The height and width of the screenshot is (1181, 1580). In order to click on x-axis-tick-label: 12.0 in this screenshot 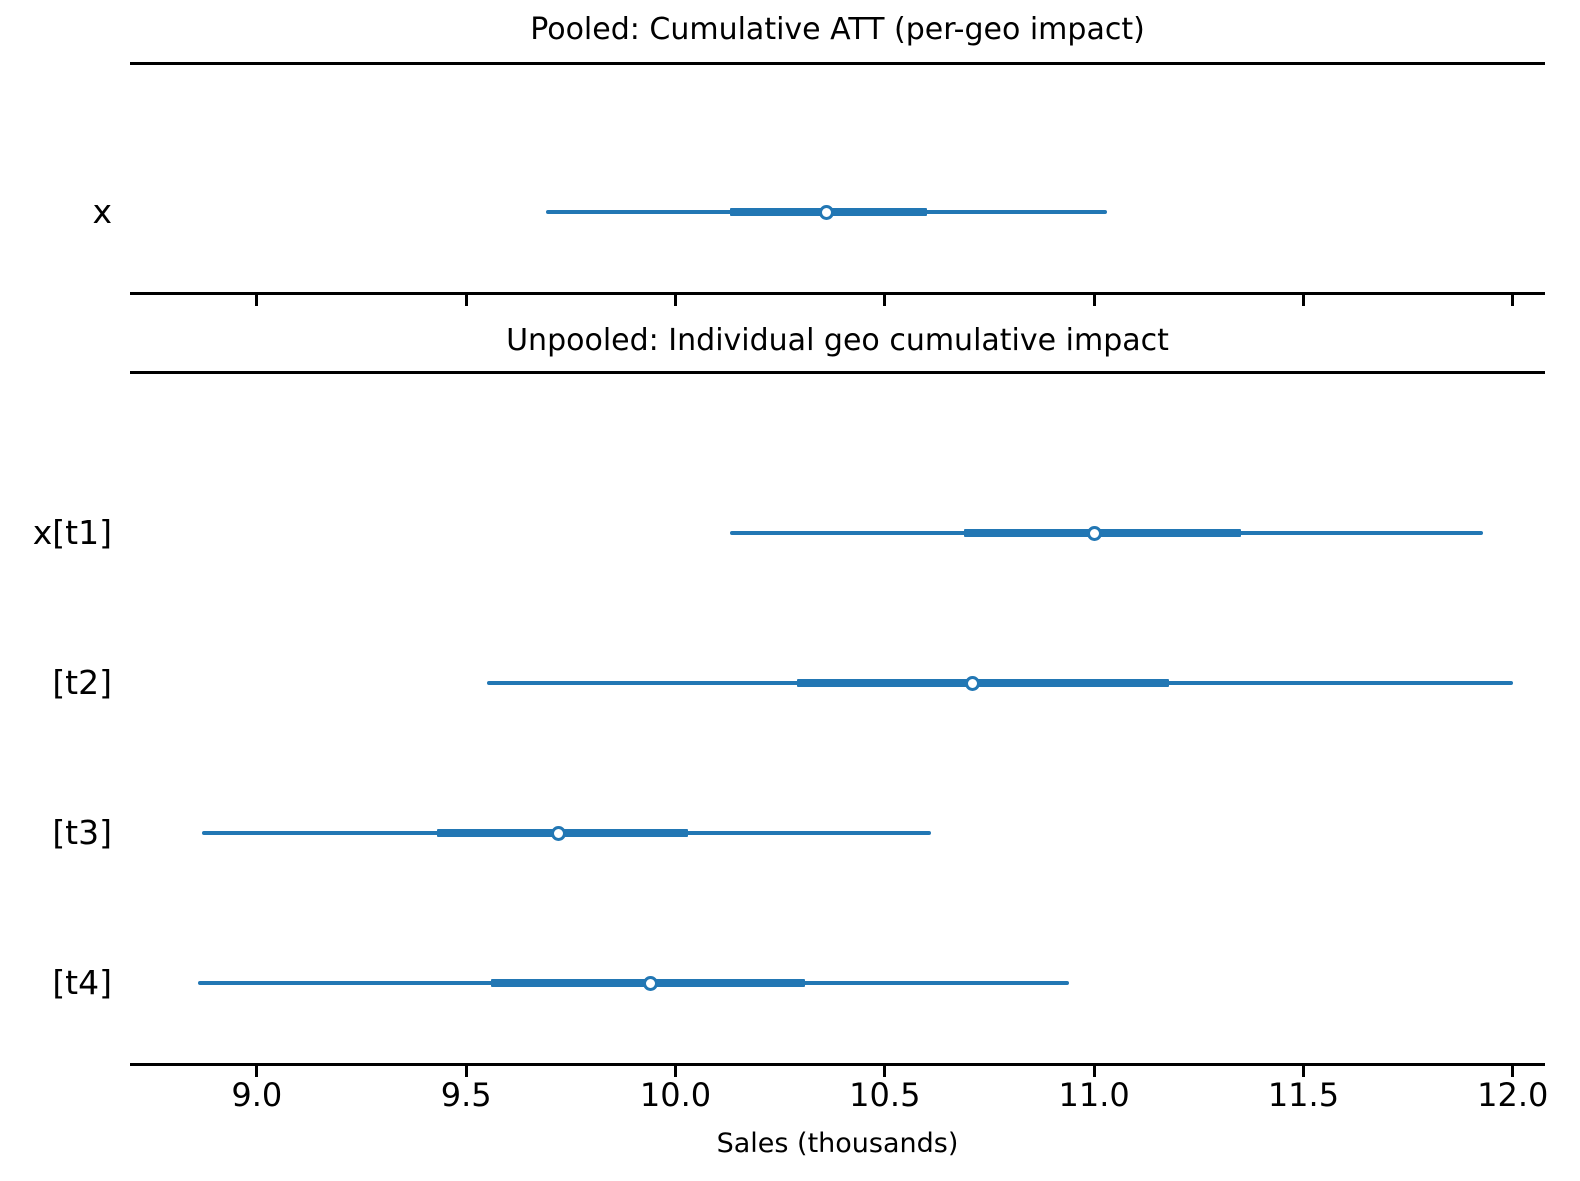, I will do `click(1513, 1095)`.